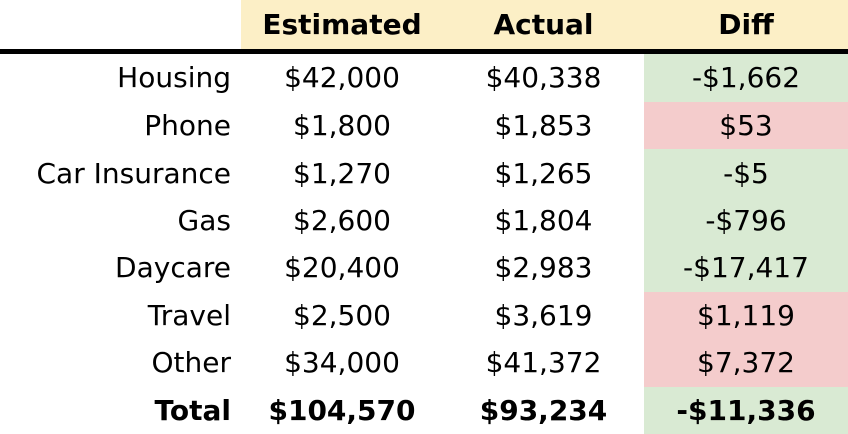  What do you see at coordinates (424, 220) in the screenshot?
I see `table-row: Gas $2,600 $1,804 -$796` at bounding box center [424, 220].